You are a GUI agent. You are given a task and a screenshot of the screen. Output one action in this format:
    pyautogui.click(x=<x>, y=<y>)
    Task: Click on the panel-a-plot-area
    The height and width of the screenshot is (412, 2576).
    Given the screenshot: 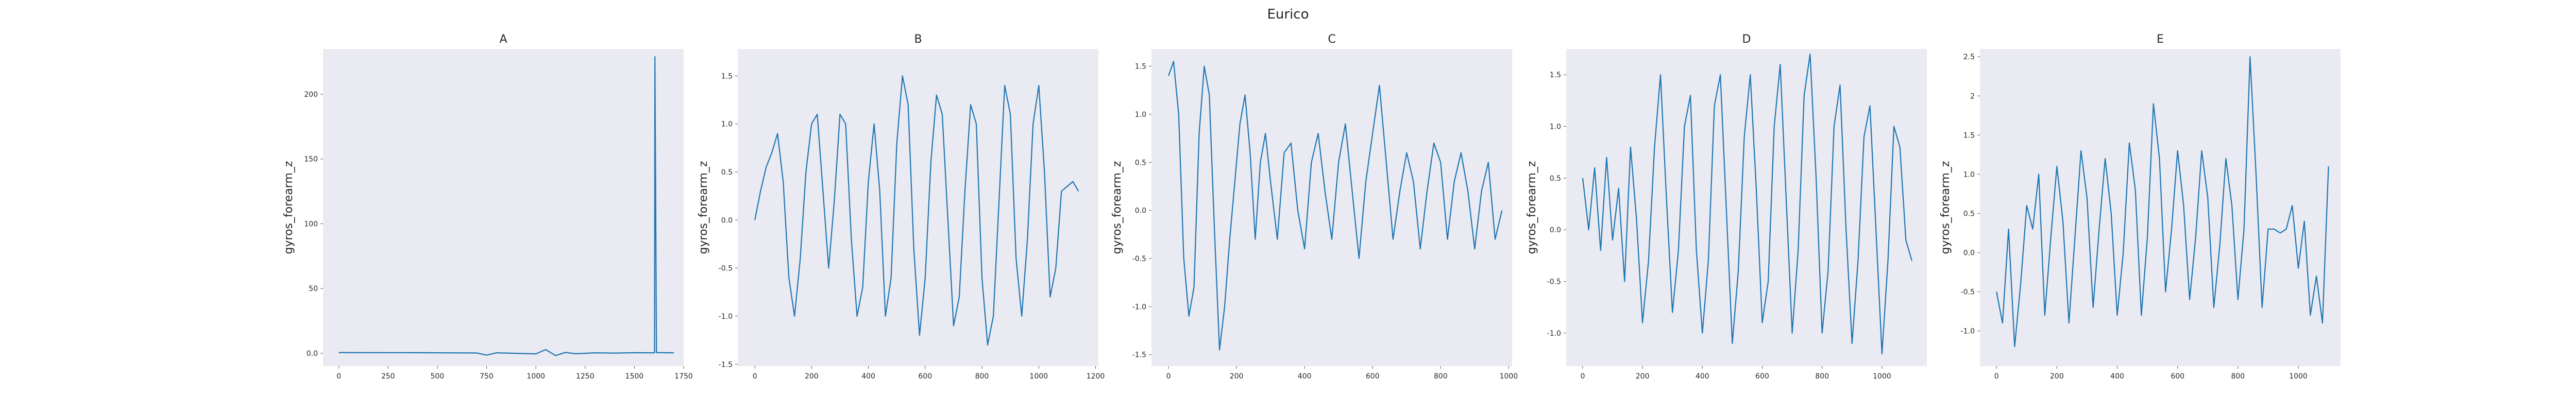 What is the action you would take?
    pyautogui.click(x=504, y=207)
    